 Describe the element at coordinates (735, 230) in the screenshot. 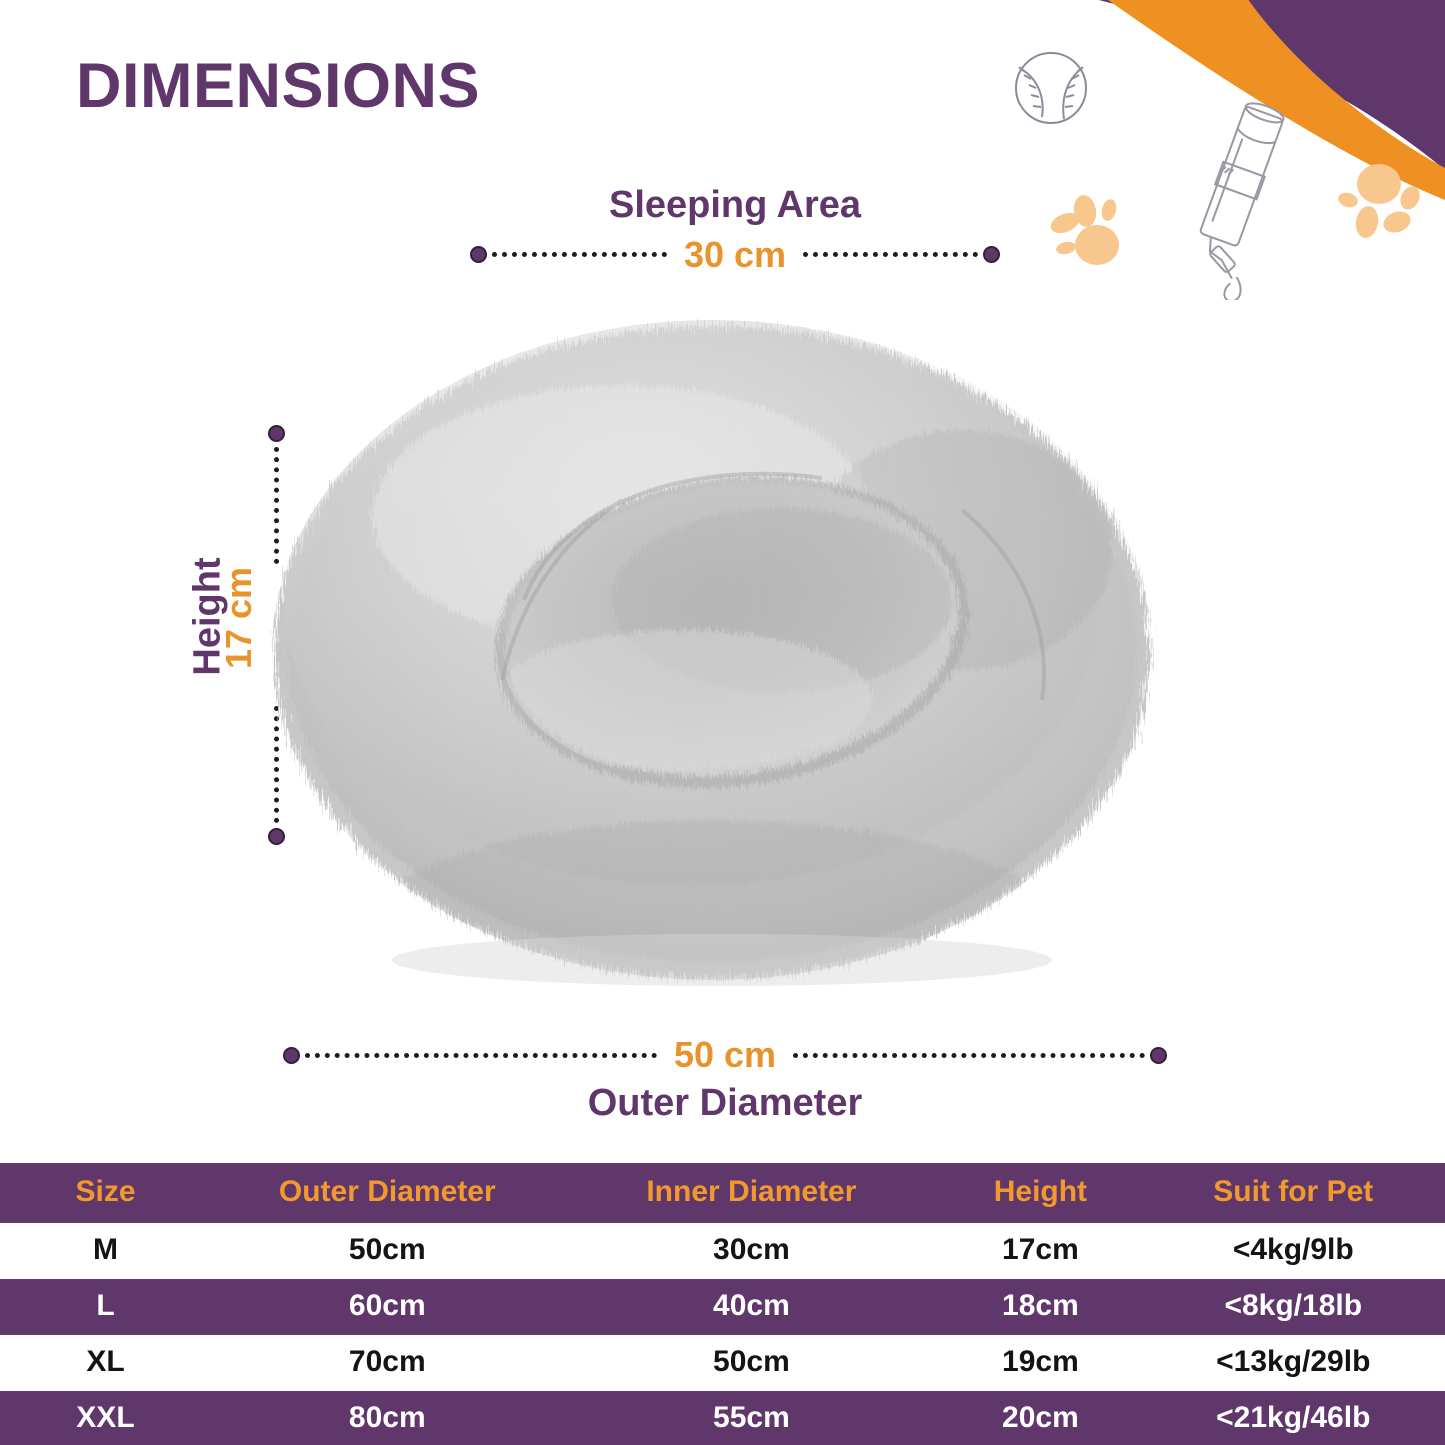

I see `sleeping-area-dimension: Sleeping Area 30 cm` at that location.